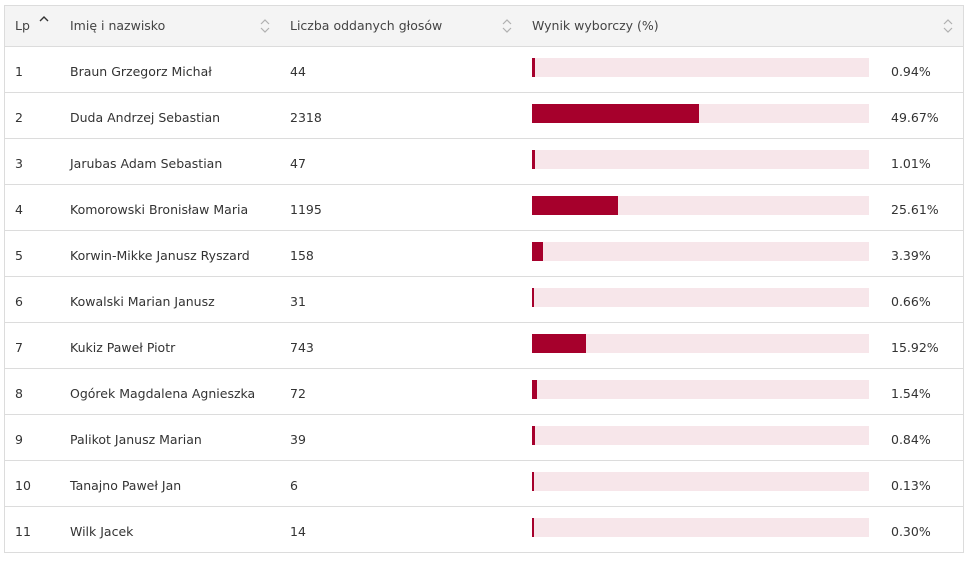 The width and height of the screenshot is (979, 575). Describe the element at coordinates (32, 26) in the screenshot. I see `column-header-lp: Lp` at that location.